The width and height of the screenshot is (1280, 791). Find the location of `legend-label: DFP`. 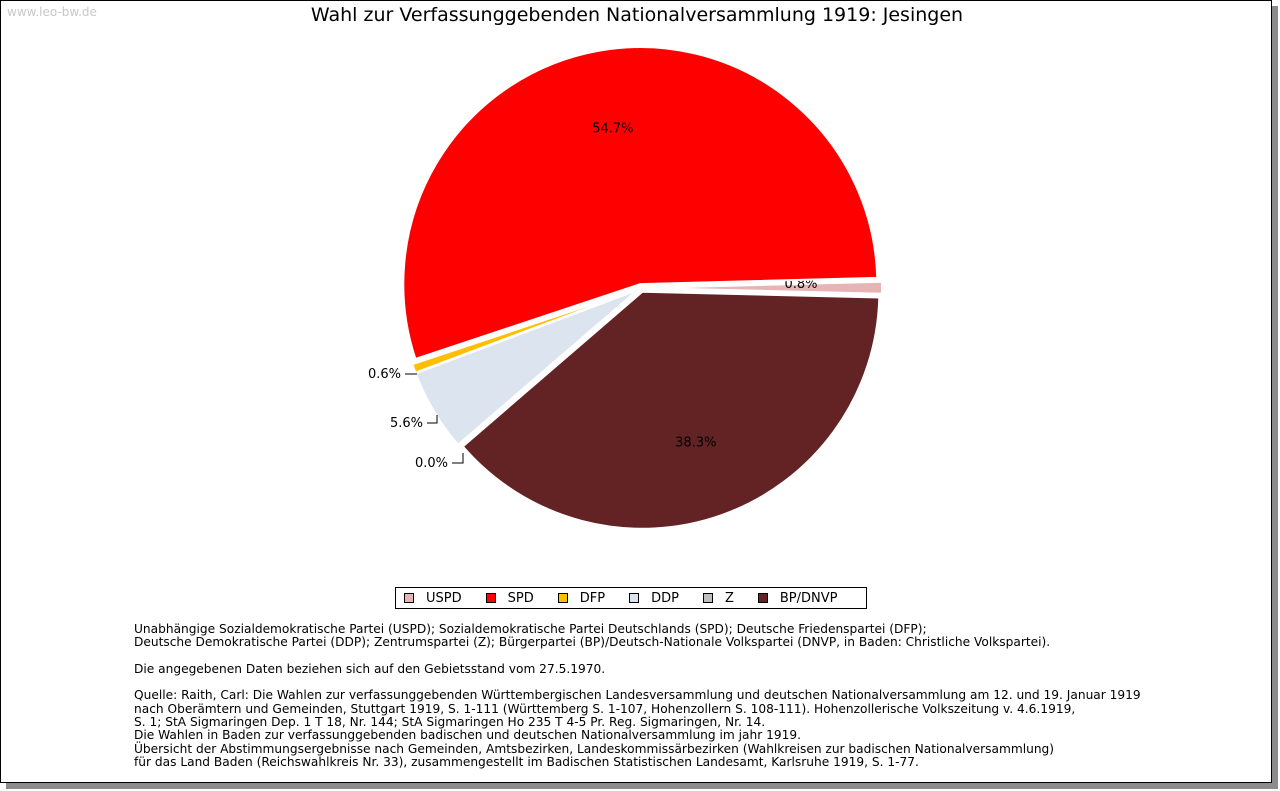

legend-label: DFP is located at coordinates (592, 598).